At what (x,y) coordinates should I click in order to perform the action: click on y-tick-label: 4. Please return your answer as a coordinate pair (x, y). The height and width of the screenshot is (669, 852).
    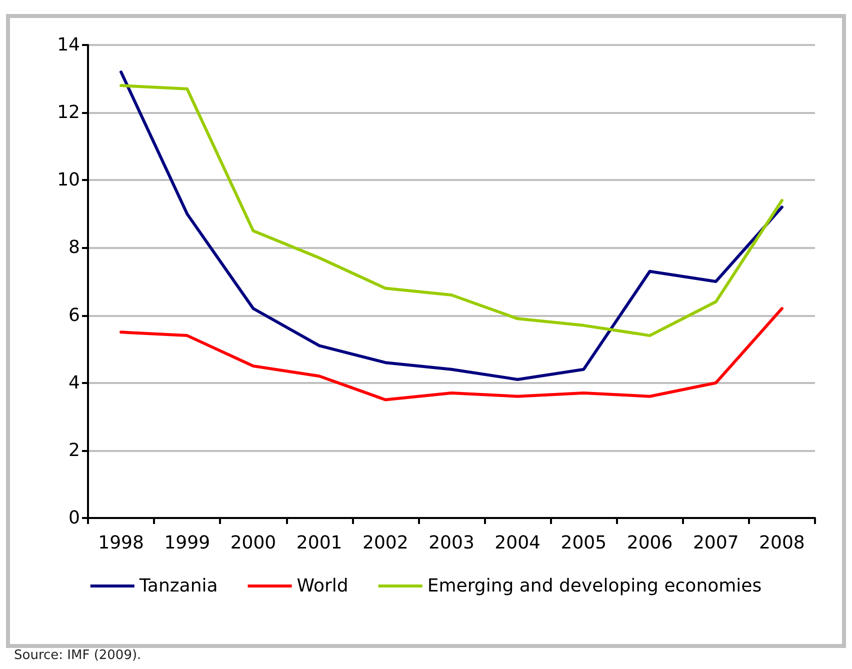
    Looking at the image, I should click on (74, 383).